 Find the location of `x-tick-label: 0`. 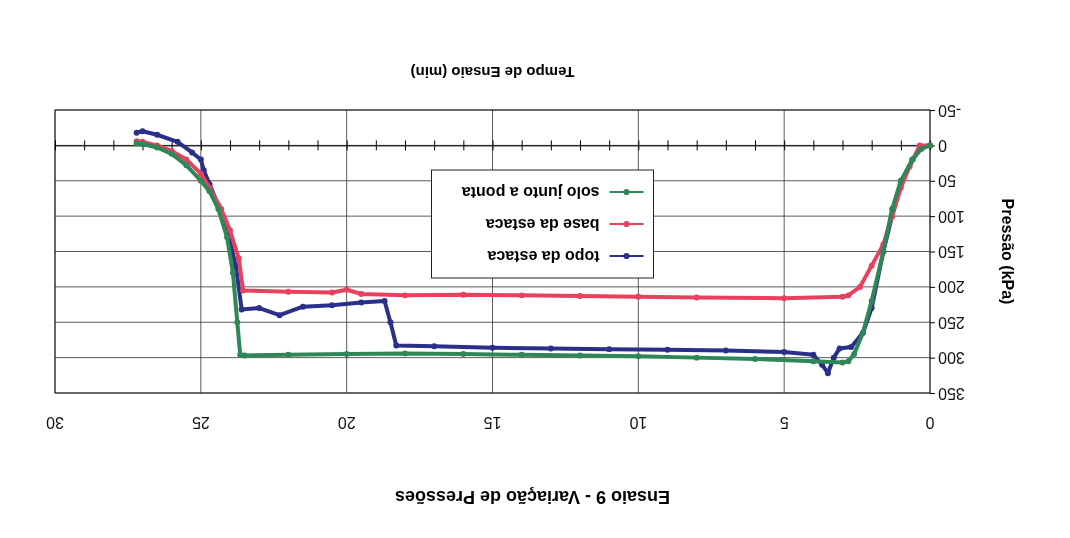

x-tick-label: 0 is located at coordinates (930, 422).